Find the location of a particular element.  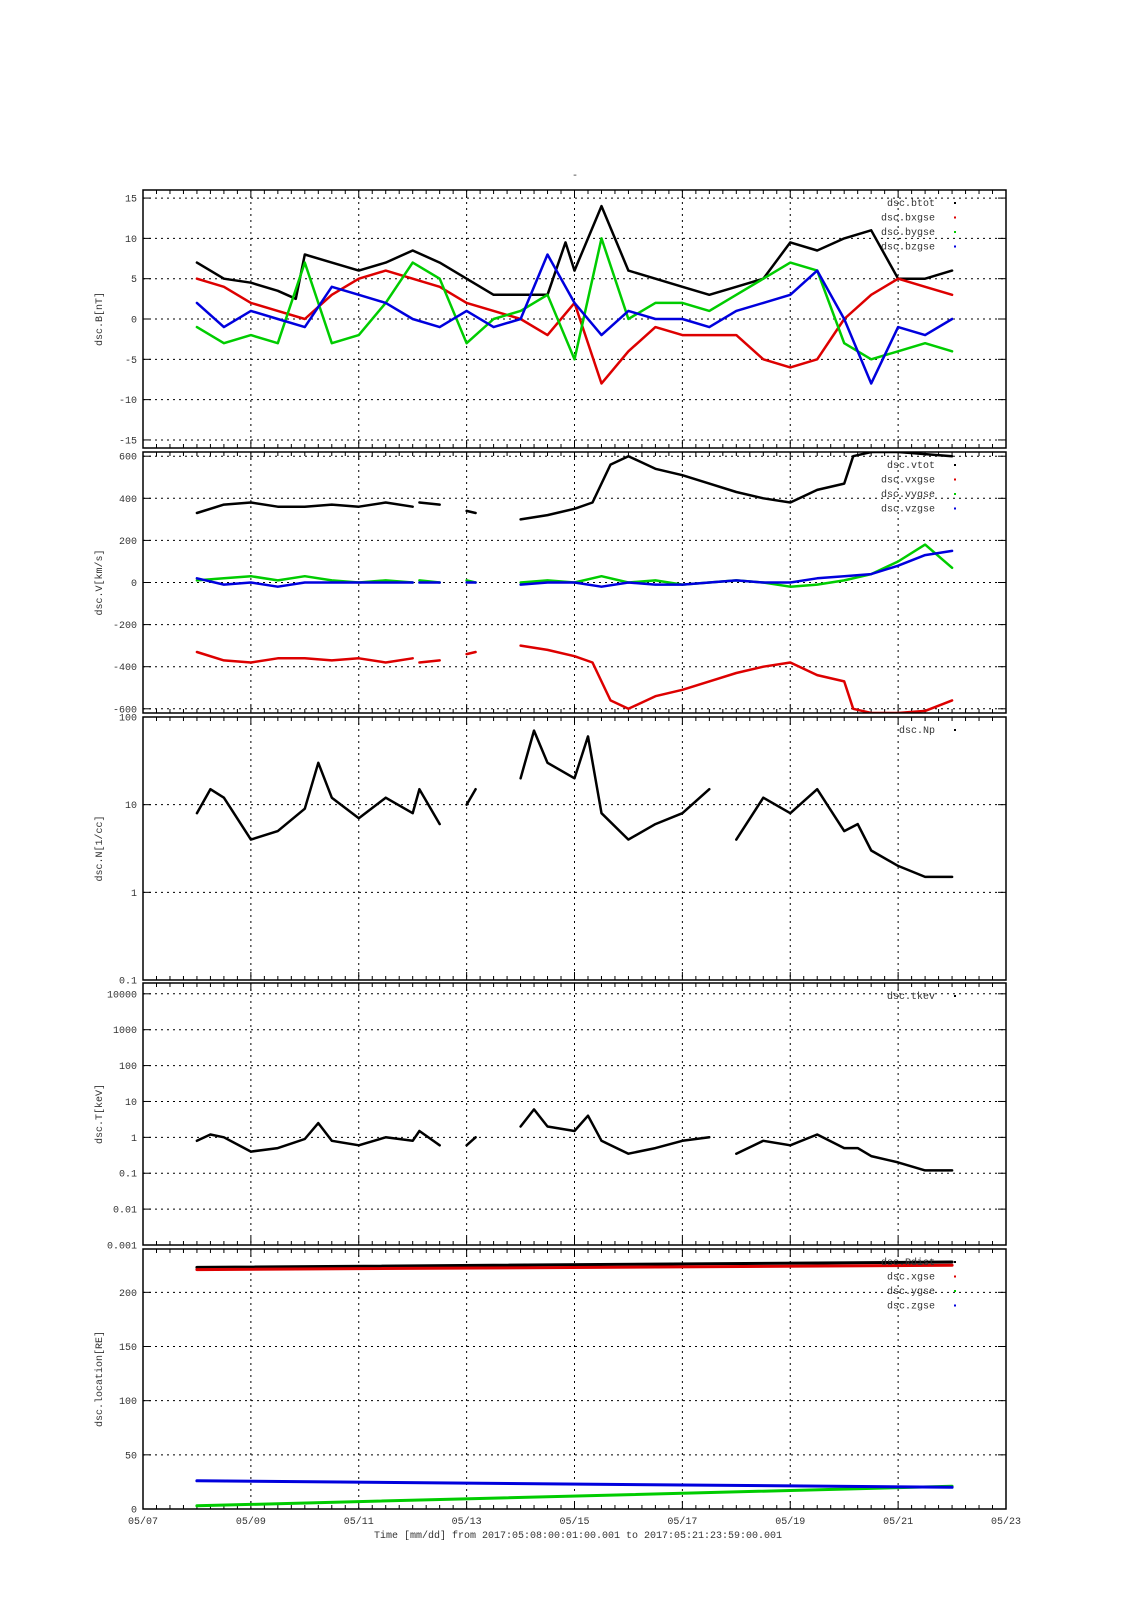

legend-label: dsc.Np is located at coordinates (917, 731).